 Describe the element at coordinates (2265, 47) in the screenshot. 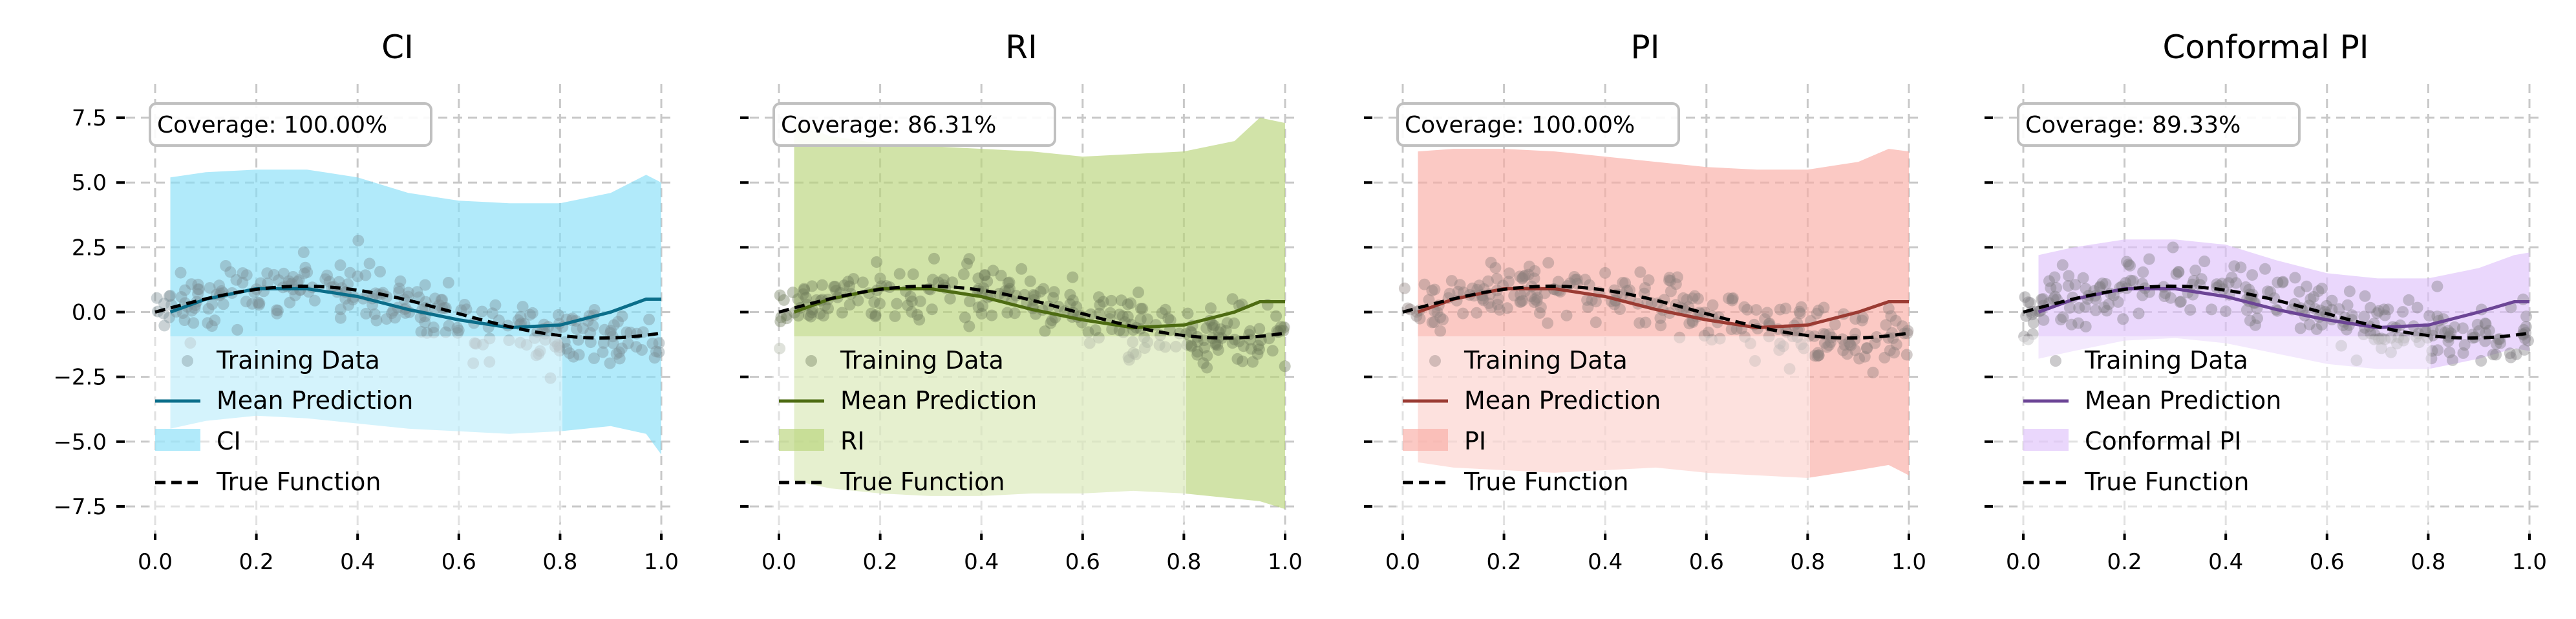

I see `panel-title: Conformal PI` at that location.